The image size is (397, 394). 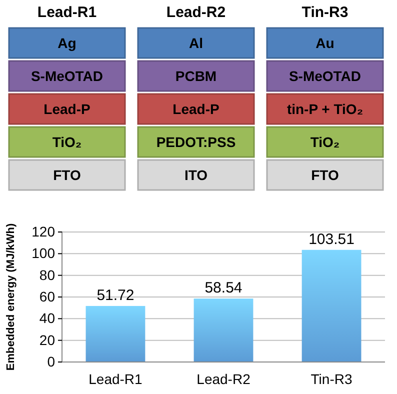 What do you see at coordinates (51, 361) in the screenshot?
I see `y-tick-label: 0` at bounding box center [51, 361].